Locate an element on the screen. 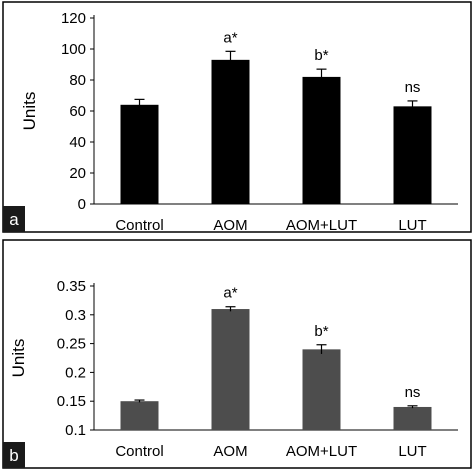  panel-b-category-label: AOM+LUT is located at coordinates (321, 451).